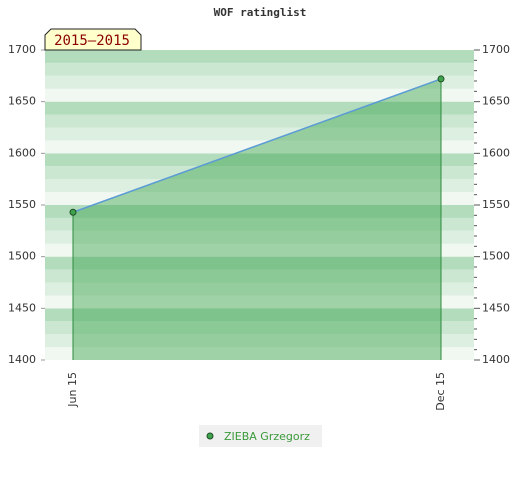 The height and width of the screenshot is (480, 520). Describe the element at coordinates (22, 101) in the screenshot. I see `y-tick-label: 1650` at that location.